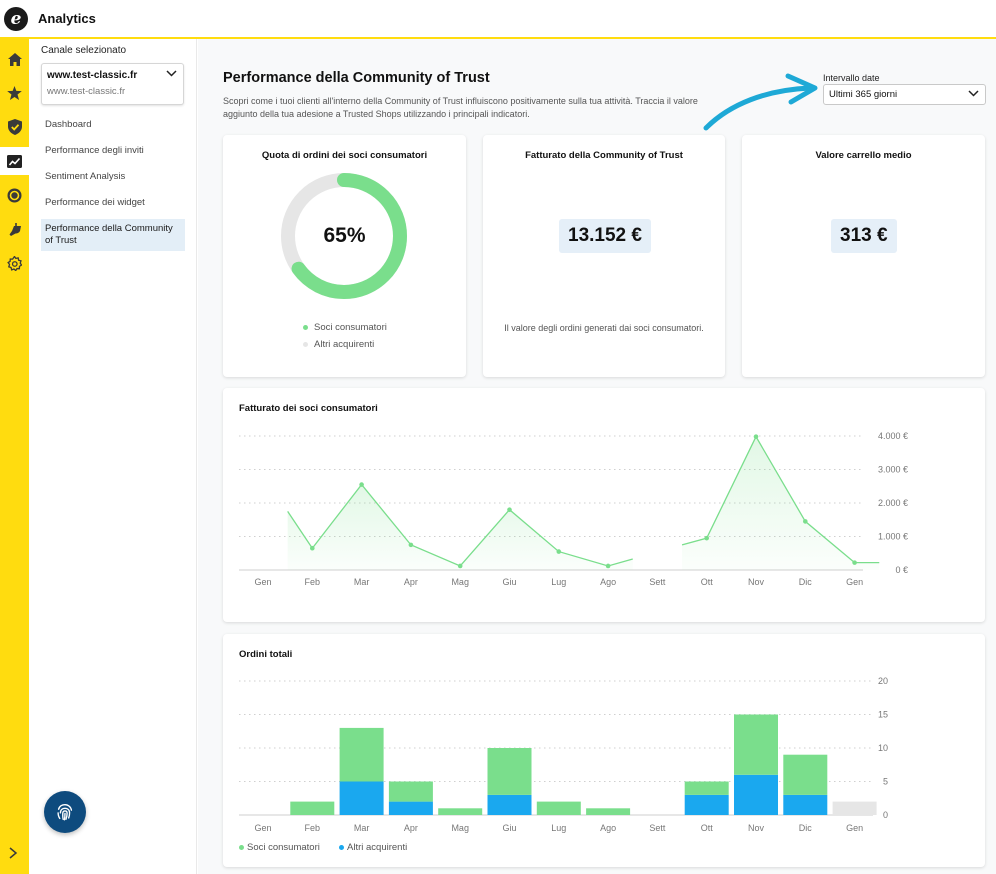  Describe the element at coordinates (92, 75) in the screenshot. I see `channel-selected-name: www.test-classic.fr` at that location.